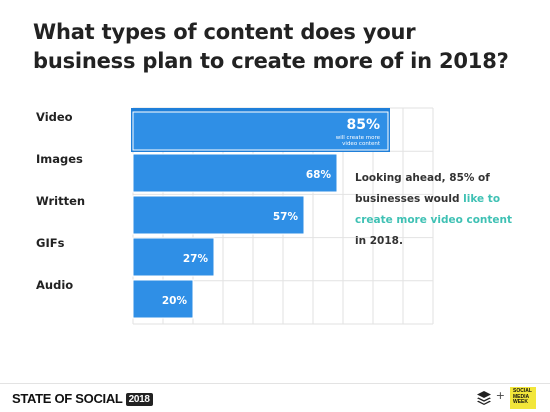  I want to click on data-label-audio: 20%, so click(175, 301).